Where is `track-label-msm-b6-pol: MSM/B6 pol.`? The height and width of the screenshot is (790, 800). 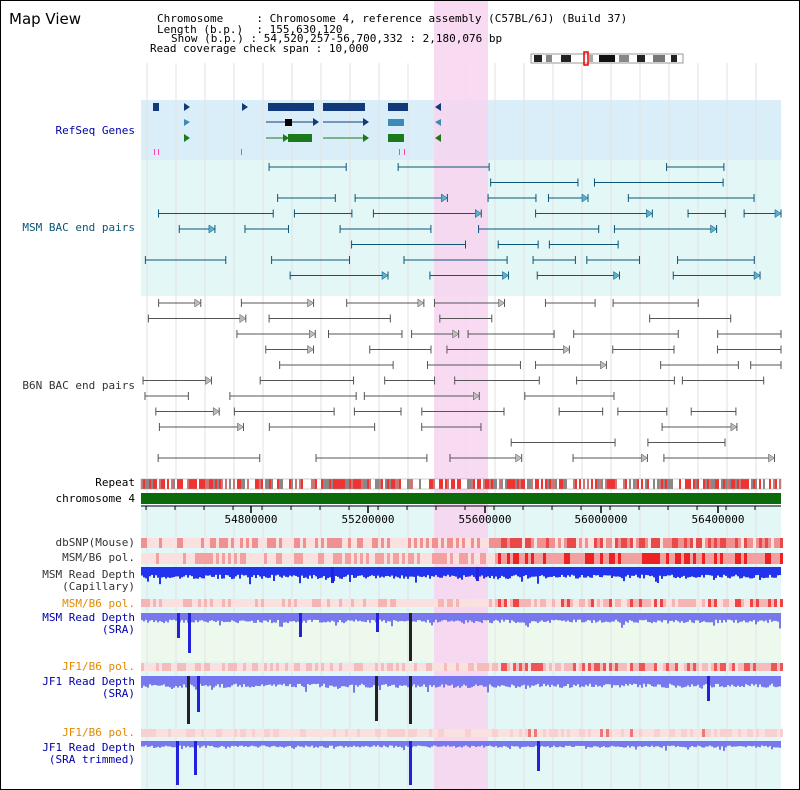
track-label-msm-b6-pol: MSM/B6 pol. is located at coordinates (98, 557).